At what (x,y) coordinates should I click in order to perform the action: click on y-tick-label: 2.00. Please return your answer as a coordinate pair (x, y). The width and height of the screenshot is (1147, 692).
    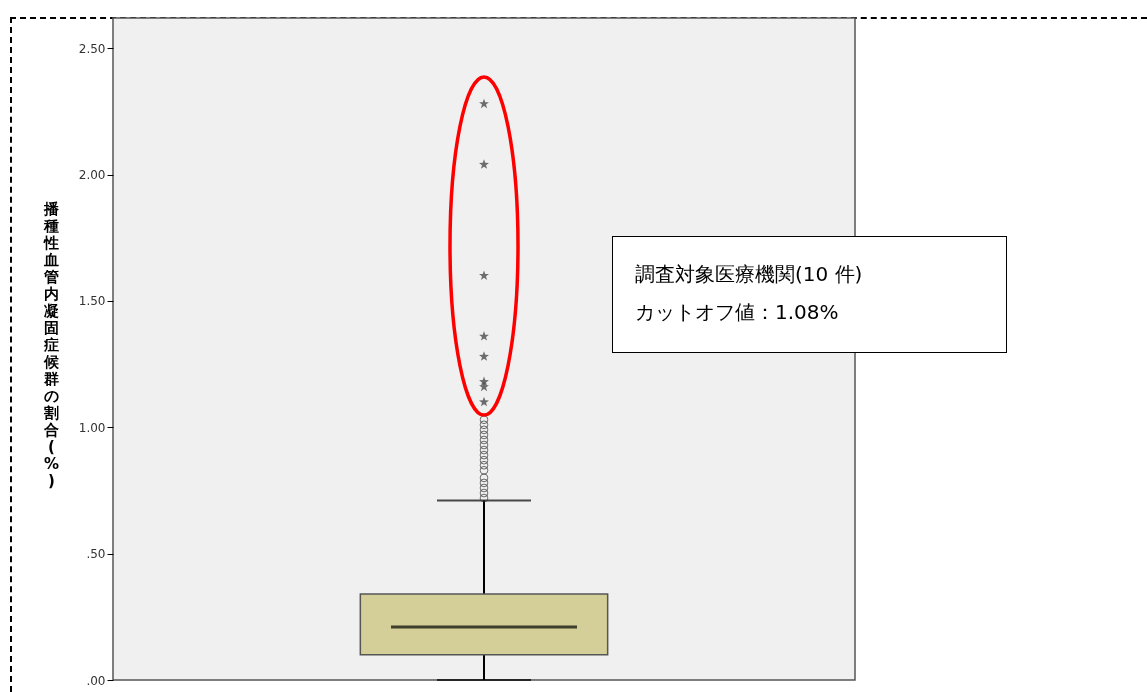
    Looking at the image, I should click on (92, 175).